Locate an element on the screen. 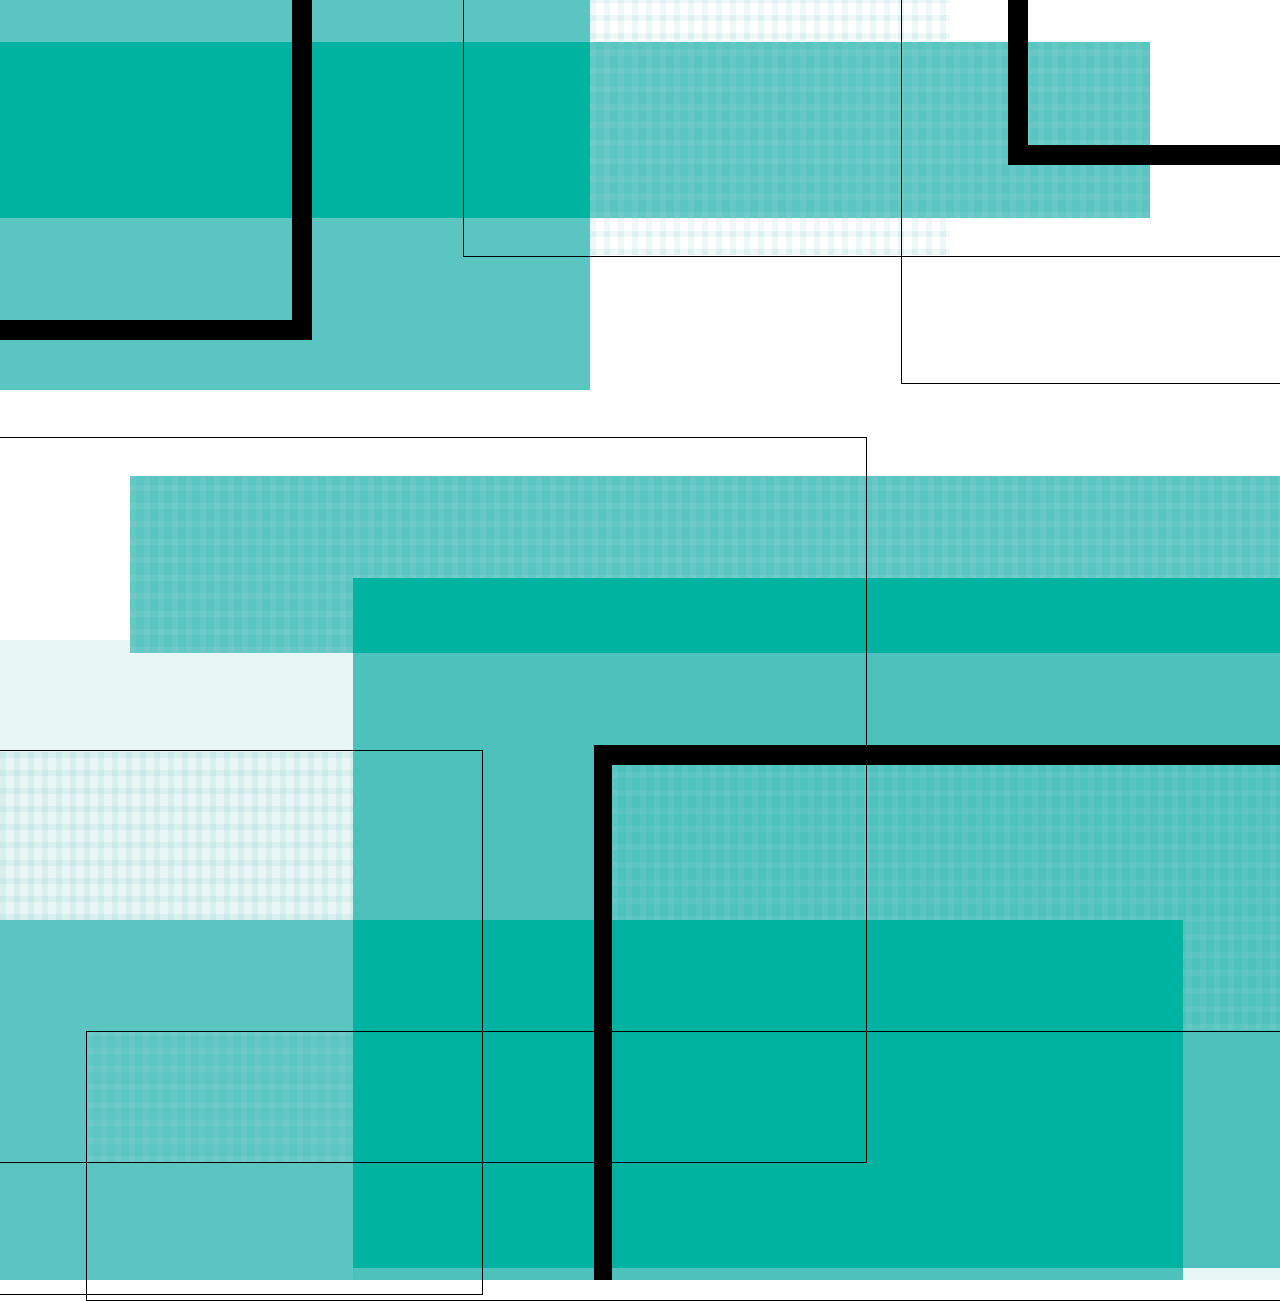 This screenshot has width=1280, height=1301. outline-rect-top-right is located at coordinates (1090, 192).